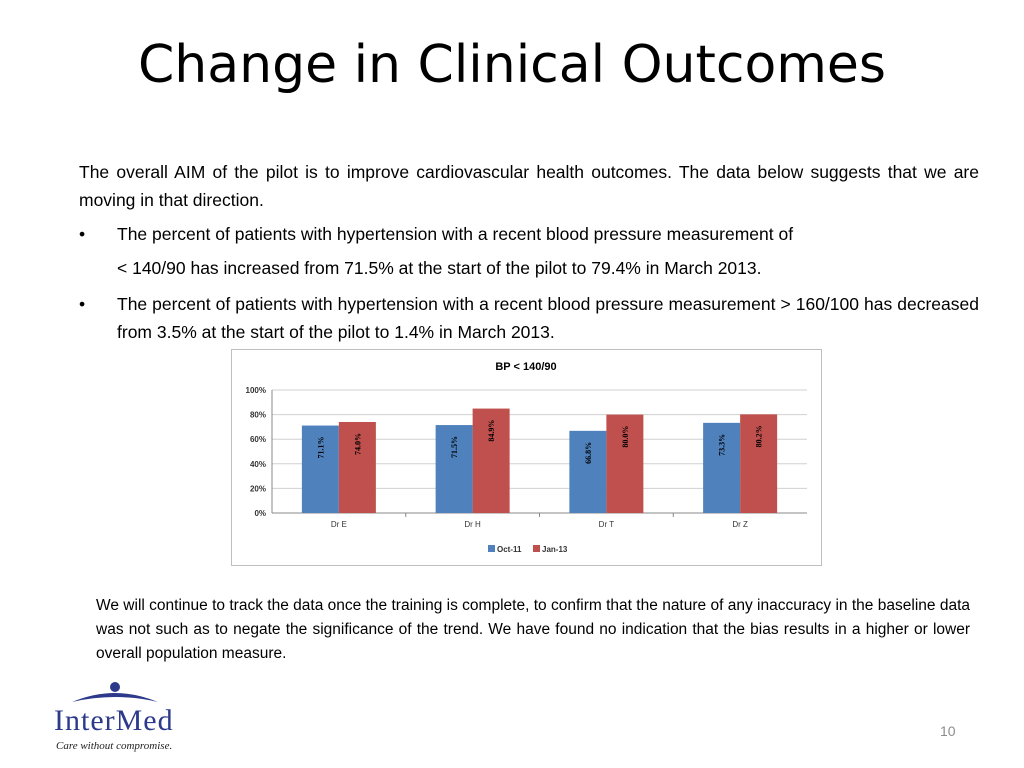  What do you see at coordinates (472, 524) in the screenshot?
I see `x-category-label: Dr H` at bounding box center [472, 524].